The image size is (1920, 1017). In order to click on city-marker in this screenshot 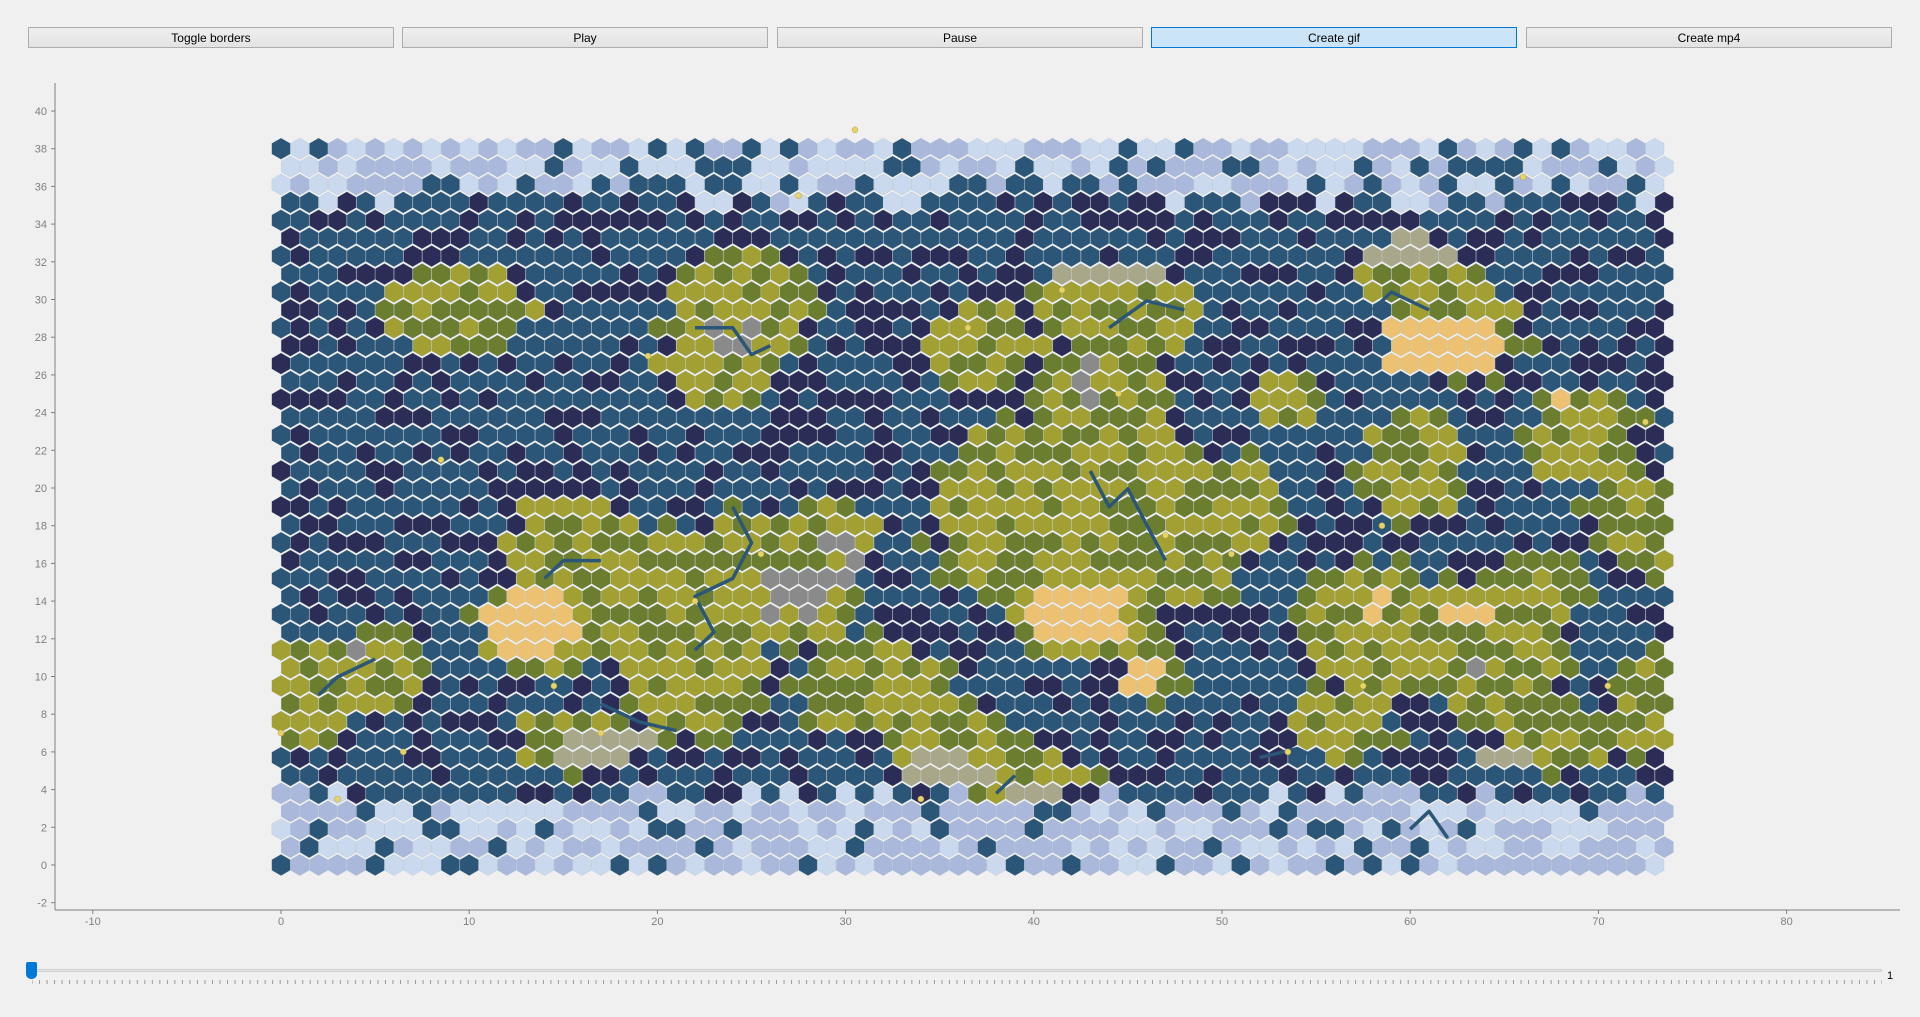, I will do `click(1062, 290)`.